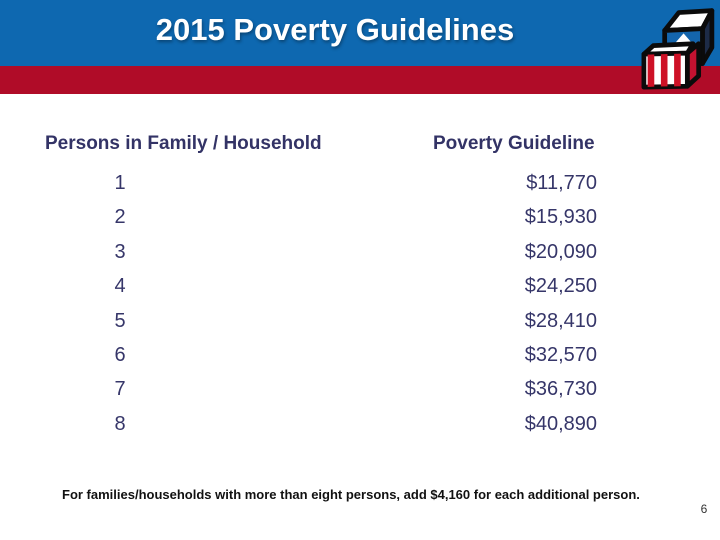 Image resolution: width=720 pixels, height=540 pixels. What do you see at coordinates (120, 423) in the screenshot?
I see `table-cell-persons: 8` at bounding box center [120, 423].